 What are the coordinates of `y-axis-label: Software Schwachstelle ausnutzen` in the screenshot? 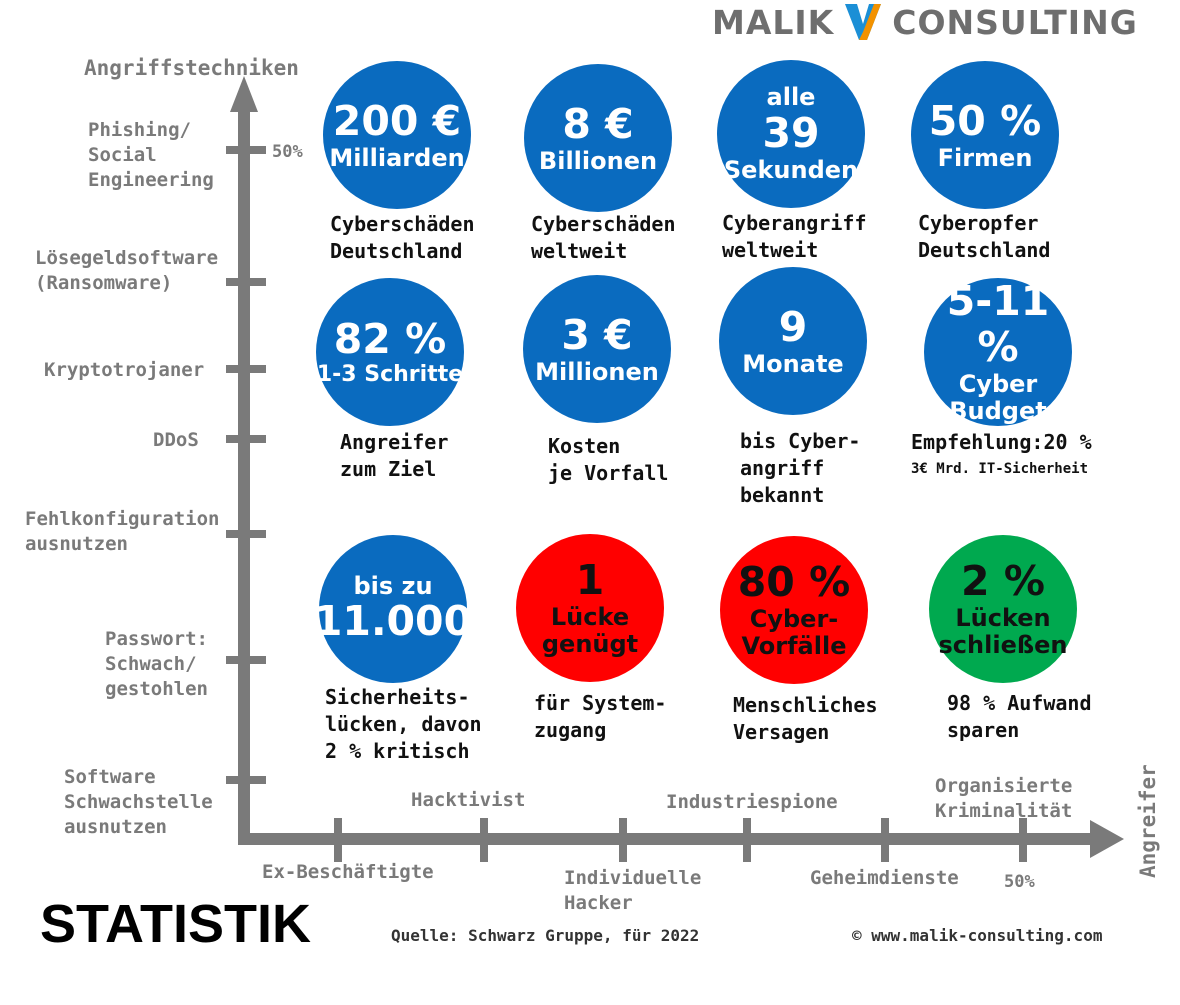 It's located at (138, 802).